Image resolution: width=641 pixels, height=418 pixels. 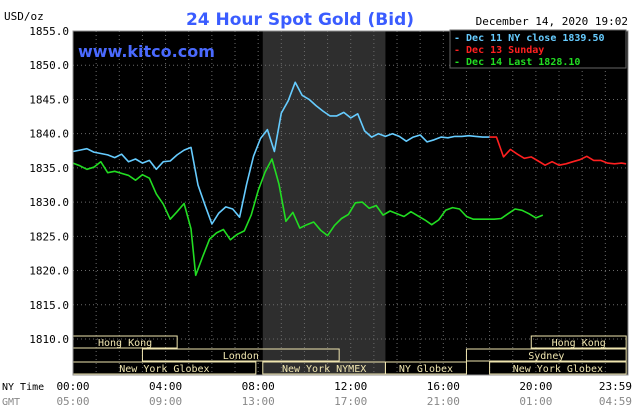 What do you see at coordinates (49, 134) in the screenshot?
I see `y-tick-label: 1840.0` at bounding box center [49, 134].